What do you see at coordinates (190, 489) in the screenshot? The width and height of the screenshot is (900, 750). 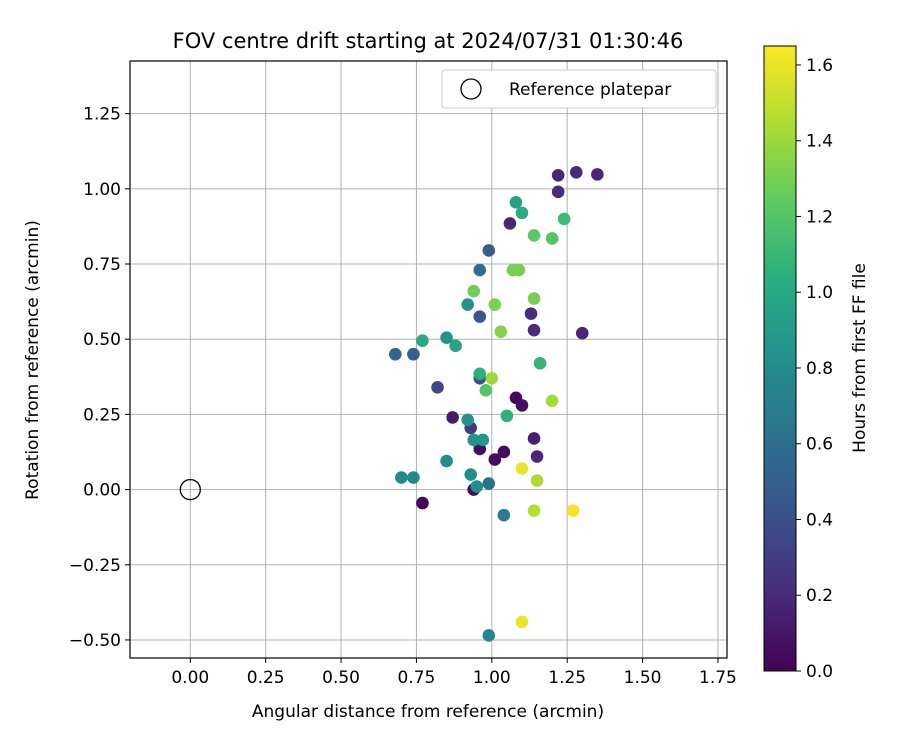 I see `reference-platepar-marker` at bounding box center [190, 489].